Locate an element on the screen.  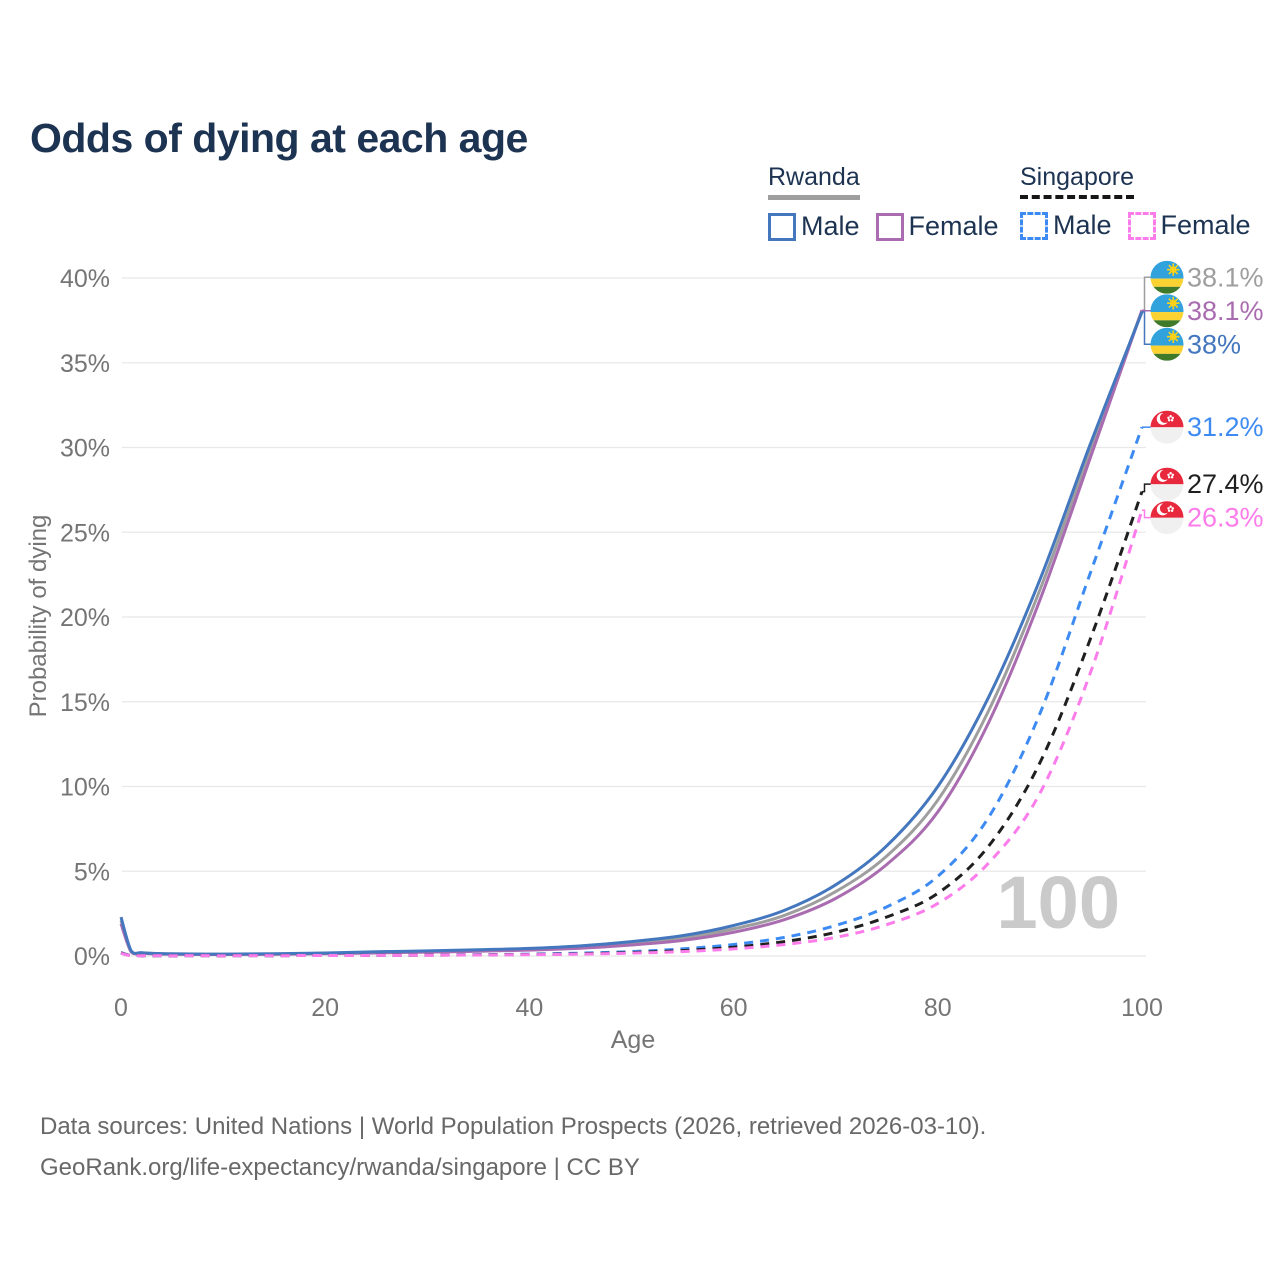
series-end-annotation: 31.2% is located at coordinates (1207, 427).